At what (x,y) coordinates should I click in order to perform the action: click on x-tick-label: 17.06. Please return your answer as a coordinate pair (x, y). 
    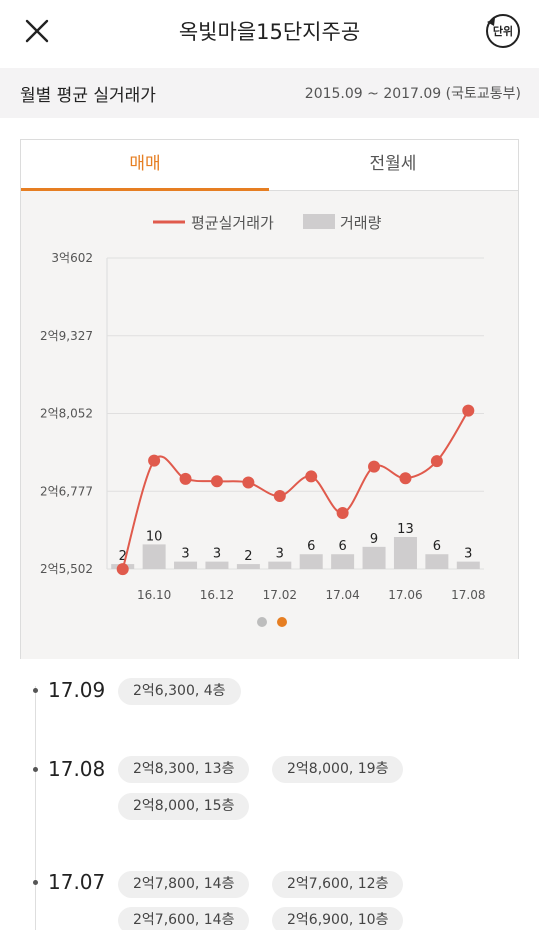
    Looking at the image, I should click on (405, 595).